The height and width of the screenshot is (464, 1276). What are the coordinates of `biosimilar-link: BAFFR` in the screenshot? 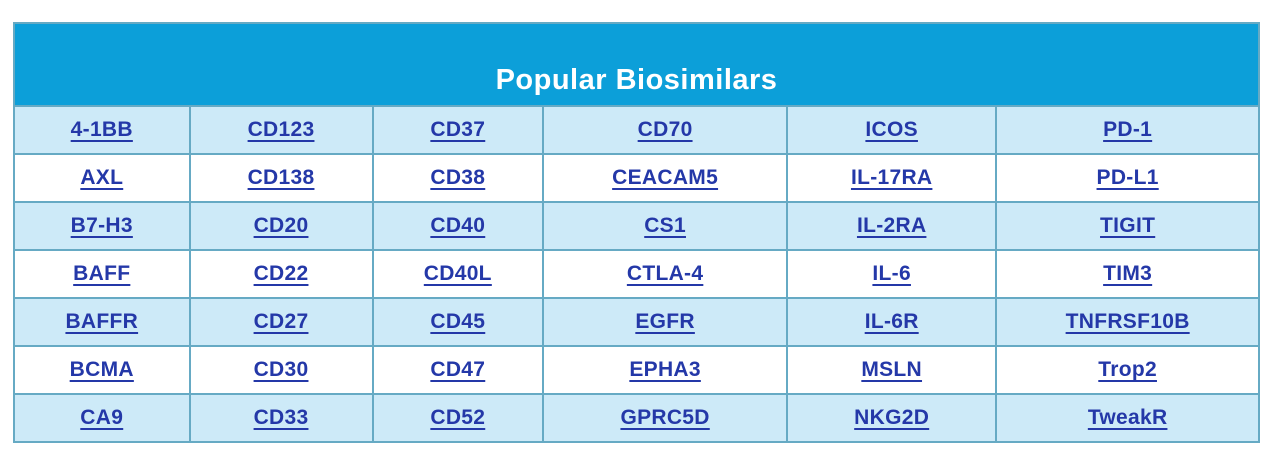 It's located at (102, 321).